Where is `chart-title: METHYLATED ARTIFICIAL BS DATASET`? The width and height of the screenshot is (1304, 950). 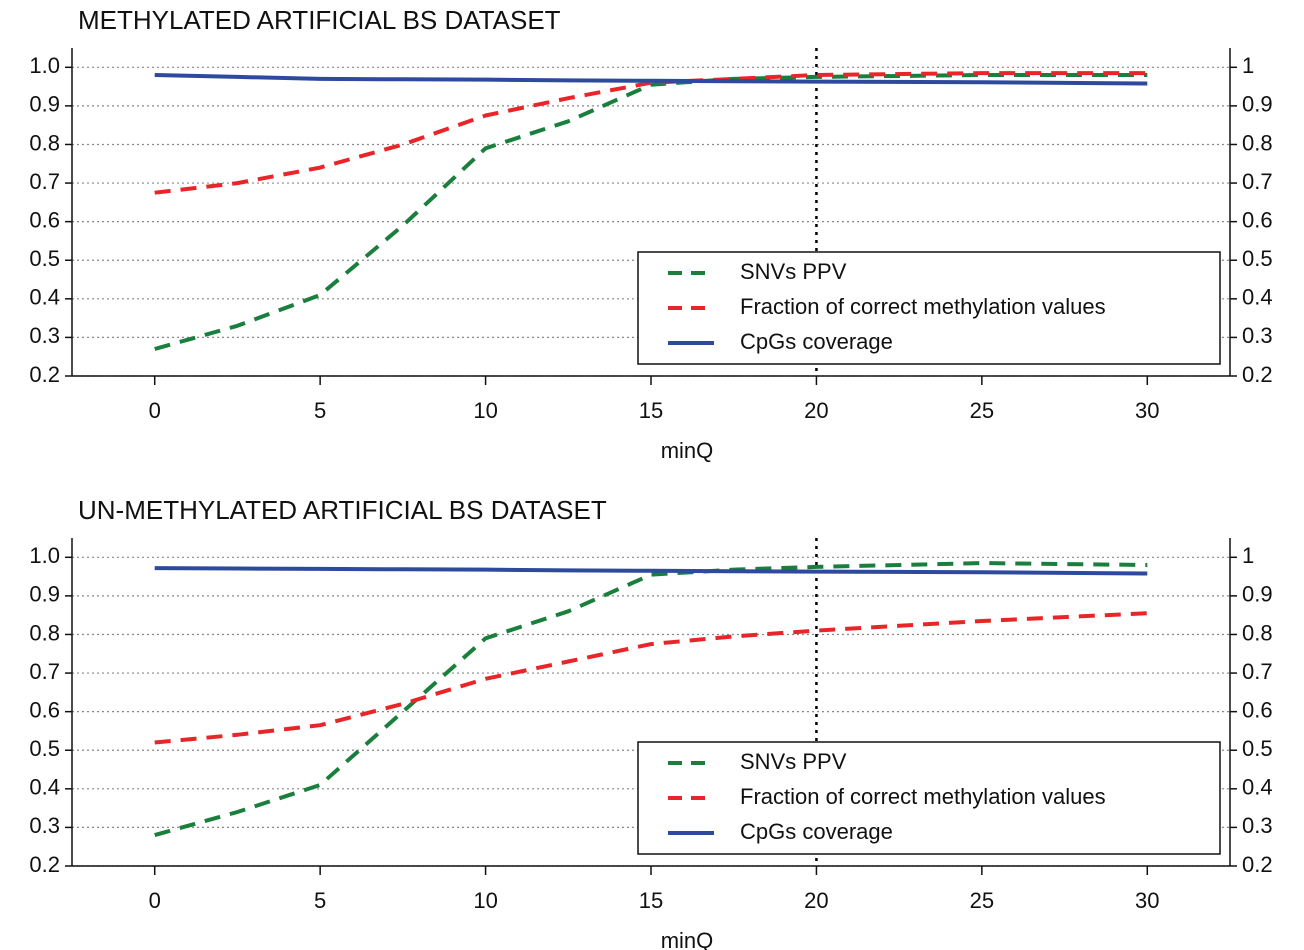 chart-title: METHYLATED ARTIFICIAL BS DATASET is located at coordinates (319, 20).